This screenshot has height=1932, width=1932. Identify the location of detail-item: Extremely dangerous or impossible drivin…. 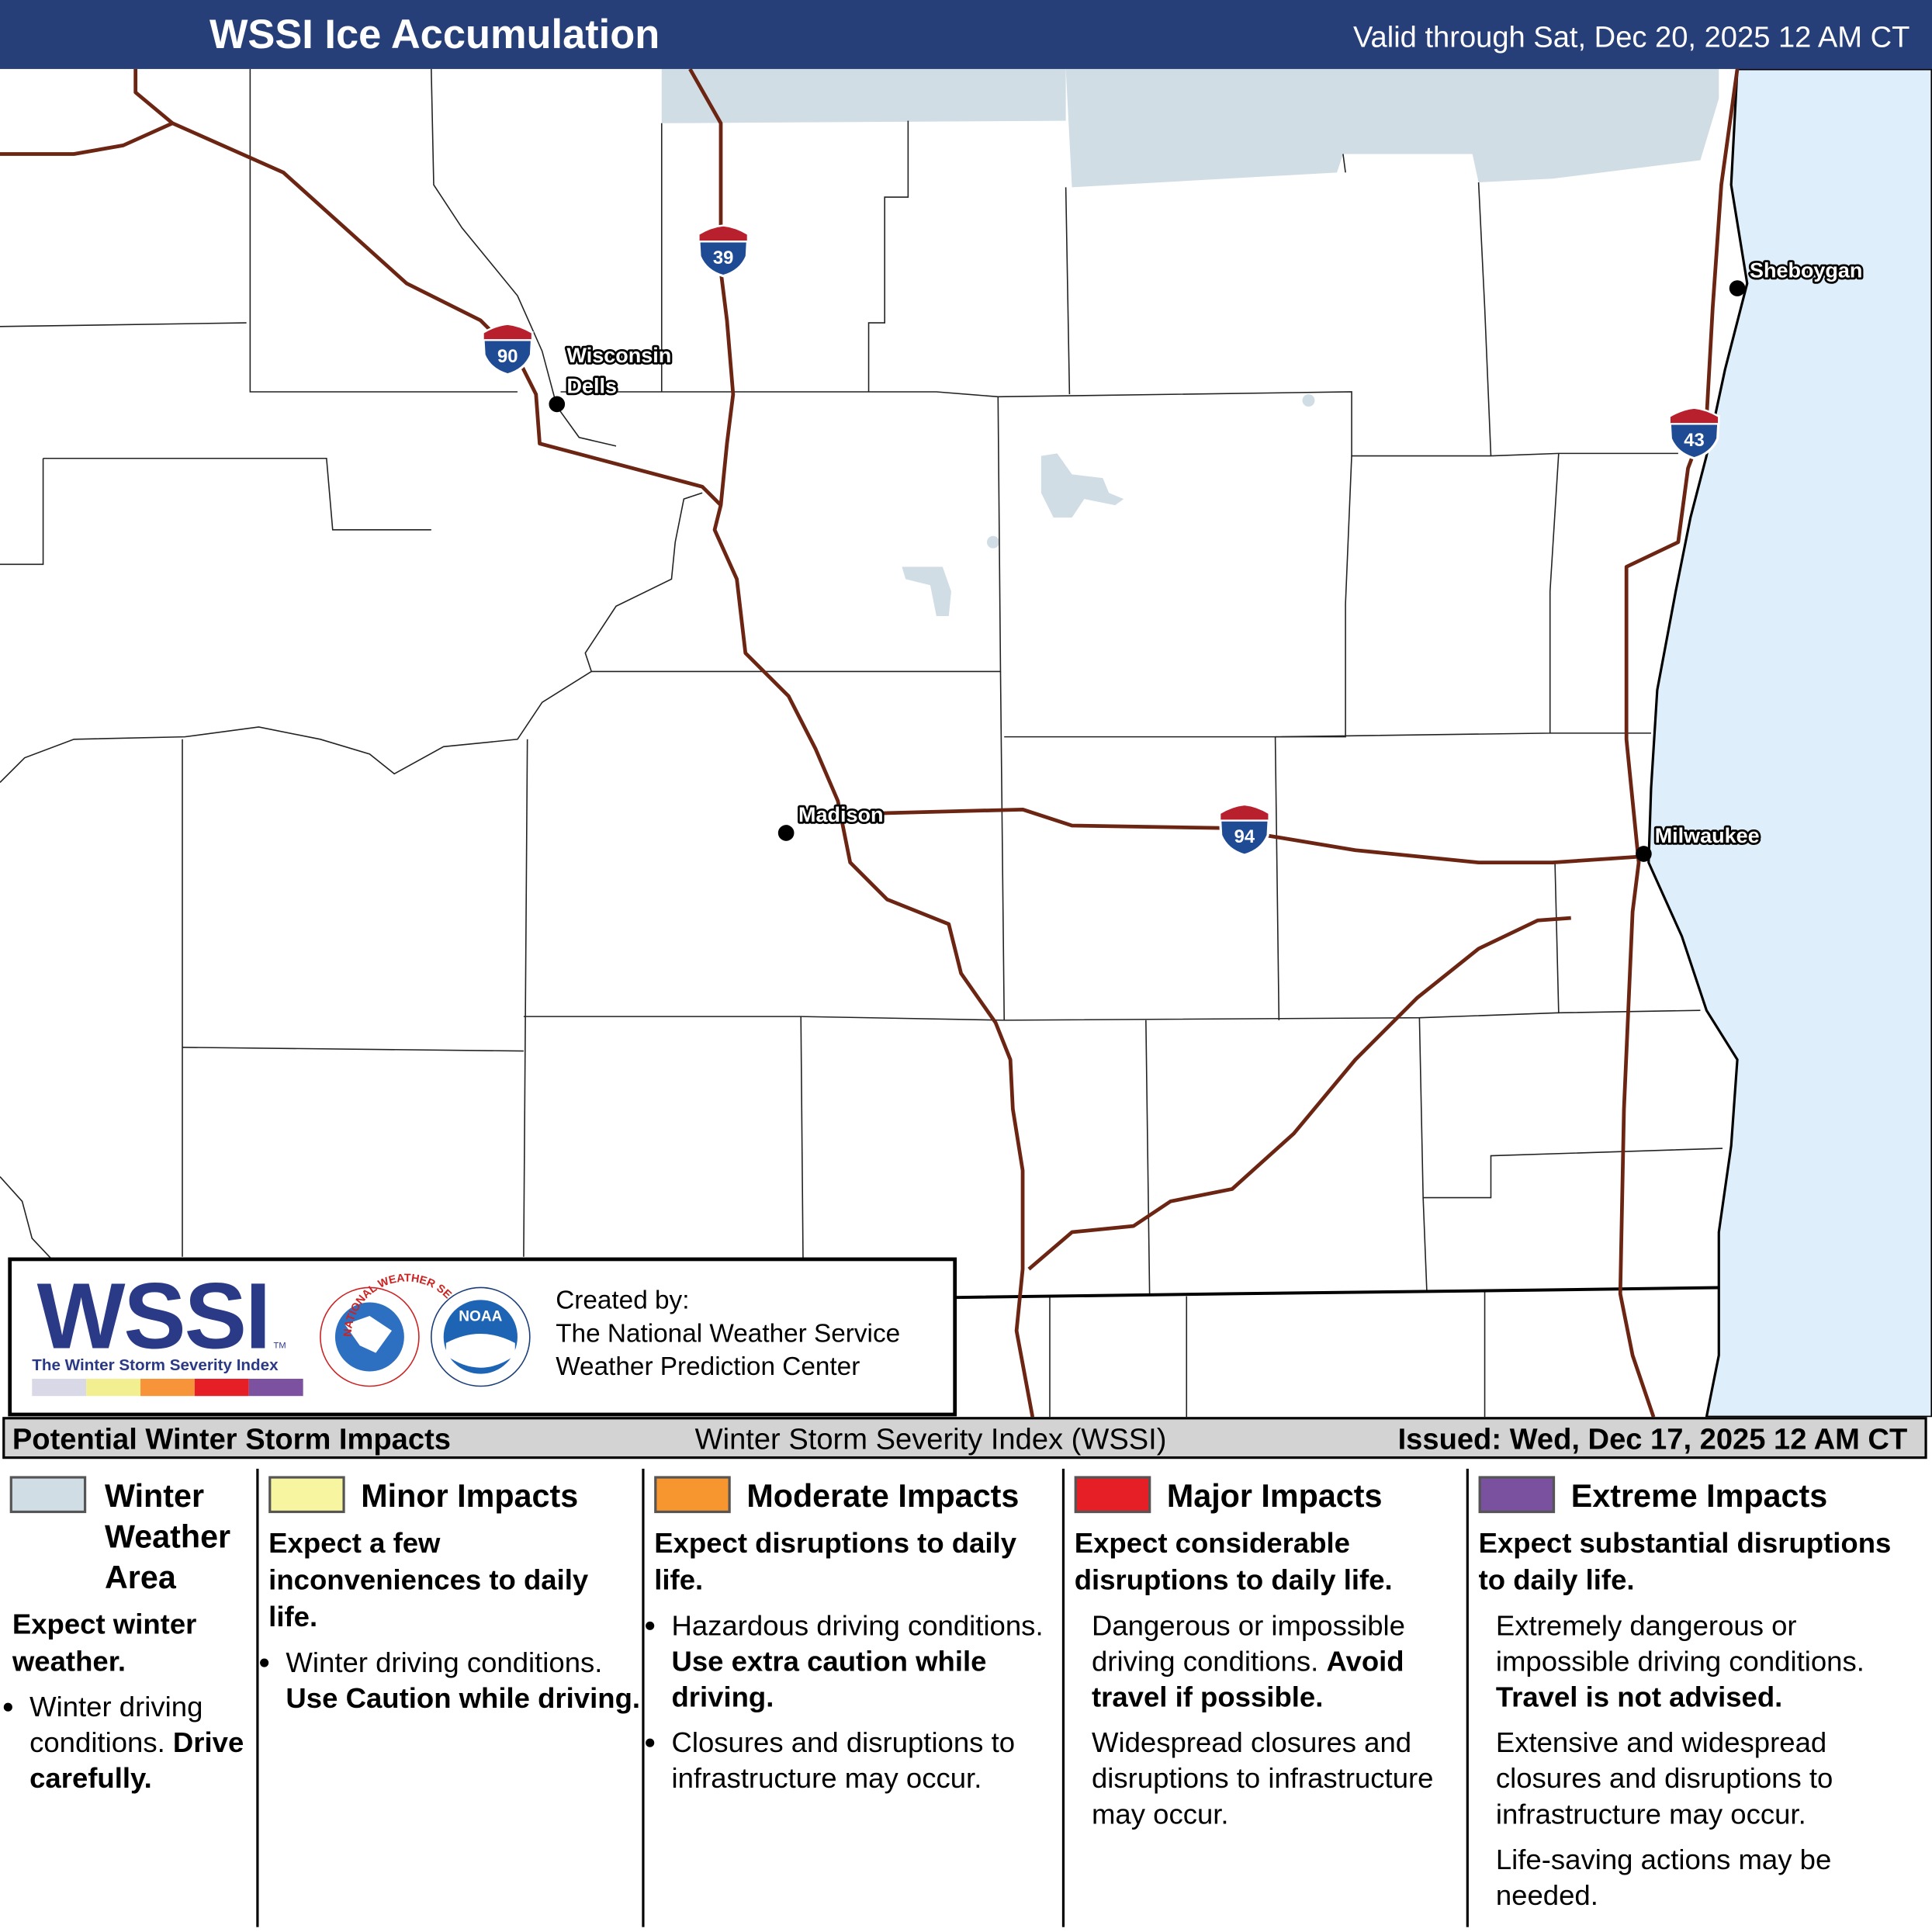
(1705, 1661).